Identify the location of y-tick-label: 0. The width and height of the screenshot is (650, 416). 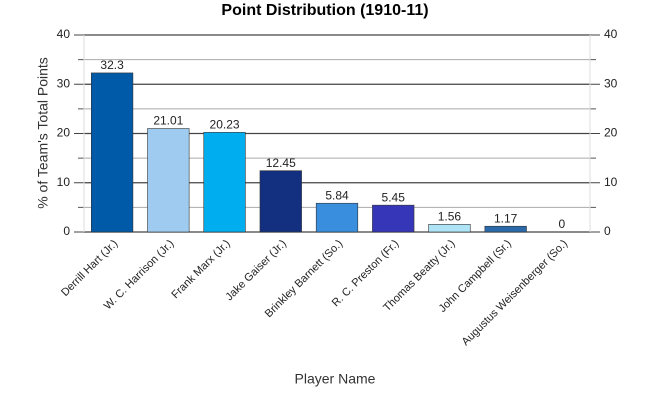
(66, 231).